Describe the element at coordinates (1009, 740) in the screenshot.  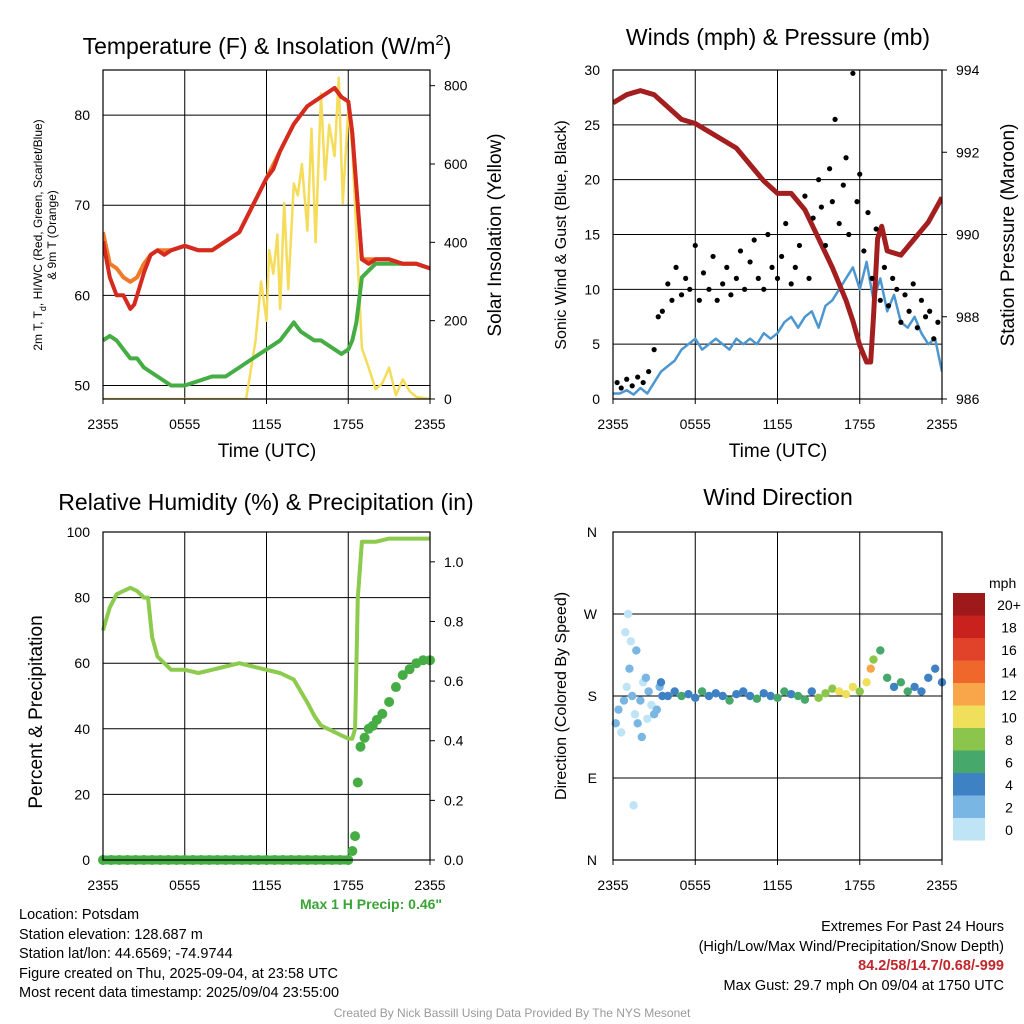
I see `legend-label: 8` at that location.